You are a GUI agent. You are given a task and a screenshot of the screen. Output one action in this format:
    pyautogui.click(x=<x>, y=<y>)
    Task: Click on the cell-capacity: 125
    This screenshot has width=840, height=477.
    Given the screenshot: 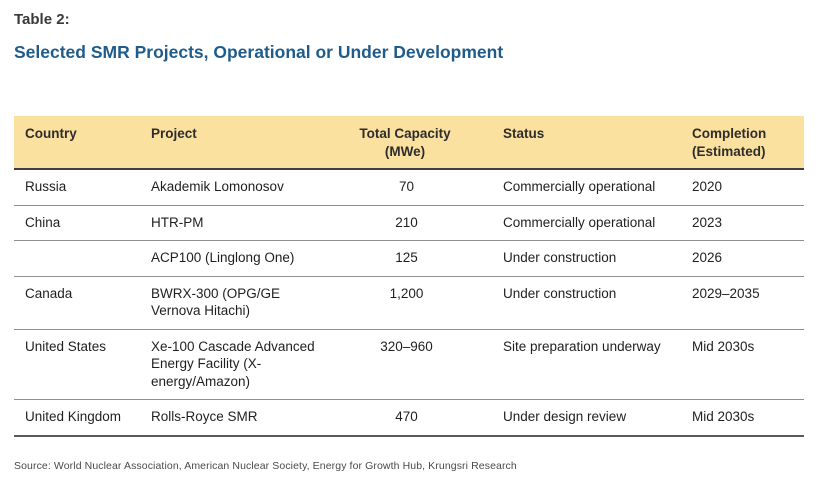 What is the action you would take?
    pyautogui.click(x=405, y=258)
    